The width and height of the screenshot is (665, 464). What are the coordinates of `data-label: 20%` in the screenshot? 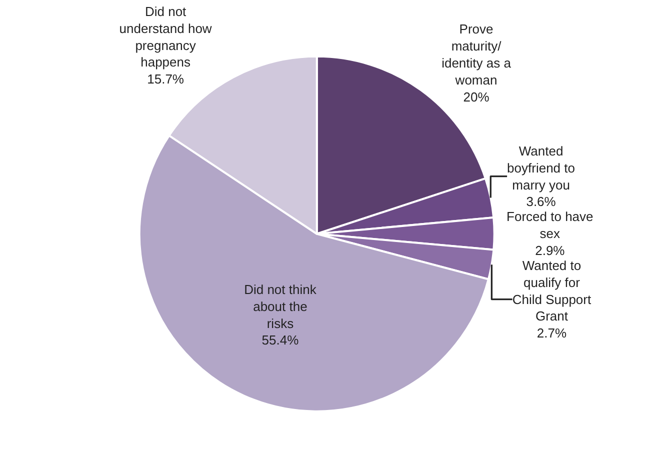 It's located at (476, 96).